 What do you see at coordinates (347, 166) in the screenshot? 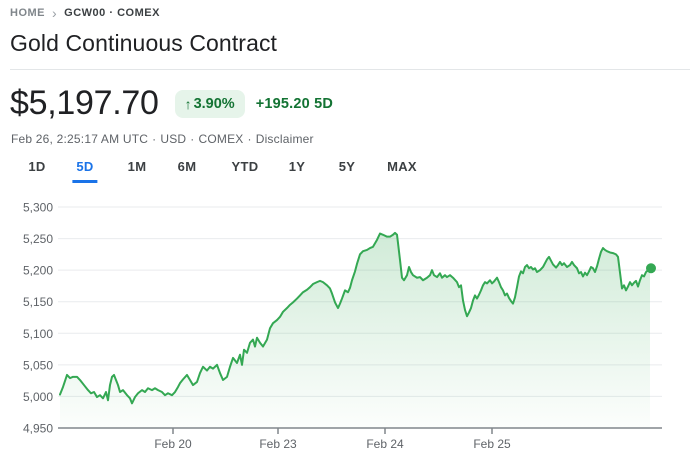
I see `tab-5y: 5Y` at bounding box center [347, 166].